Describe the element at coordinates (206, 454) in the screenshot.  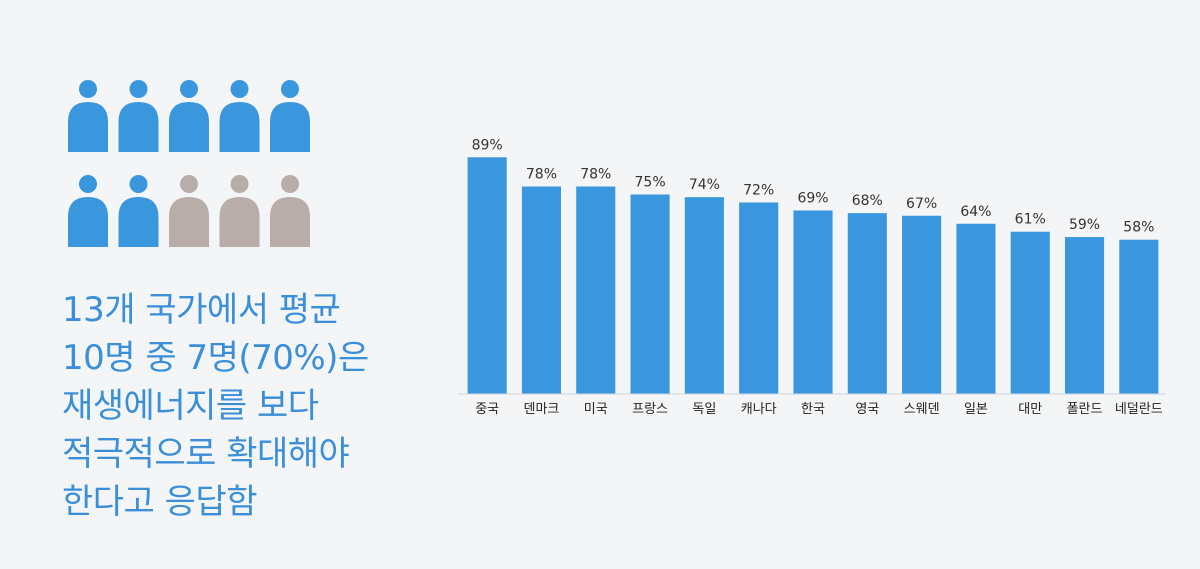
I see `headline-line-4: 적극적으로 확대해야` at that location.